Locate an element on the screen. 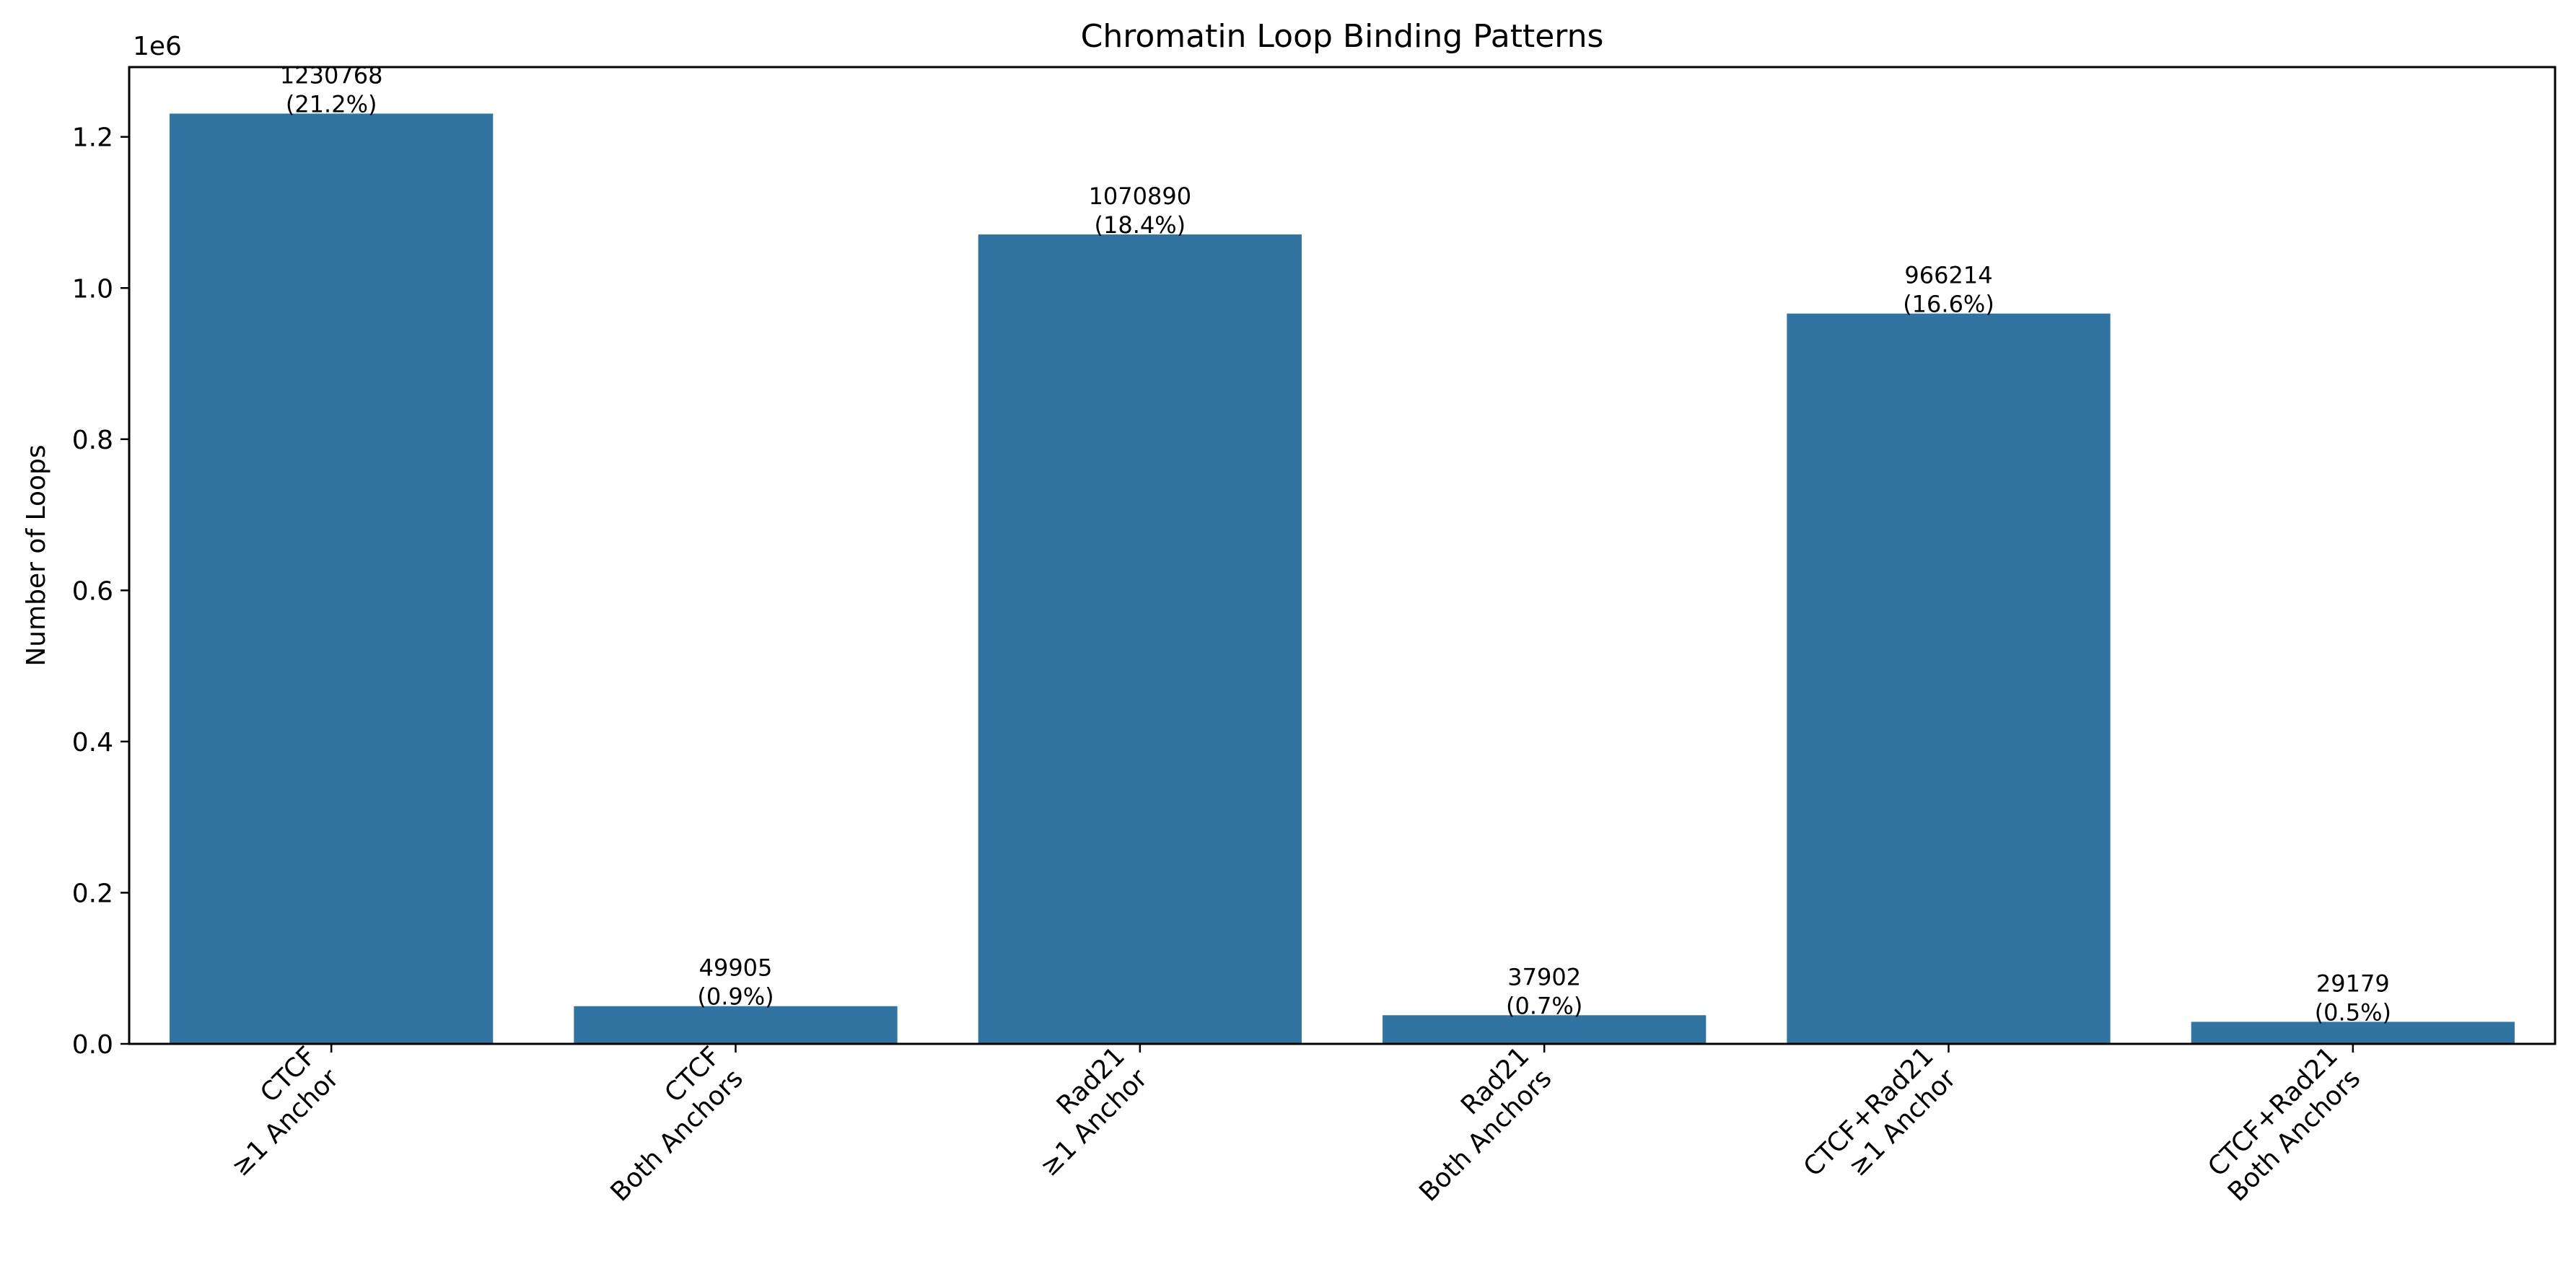 The height and width of the screenshot is (1274, 2576). y-tick-label: 0.0 is located at coordinates (92, 1045).